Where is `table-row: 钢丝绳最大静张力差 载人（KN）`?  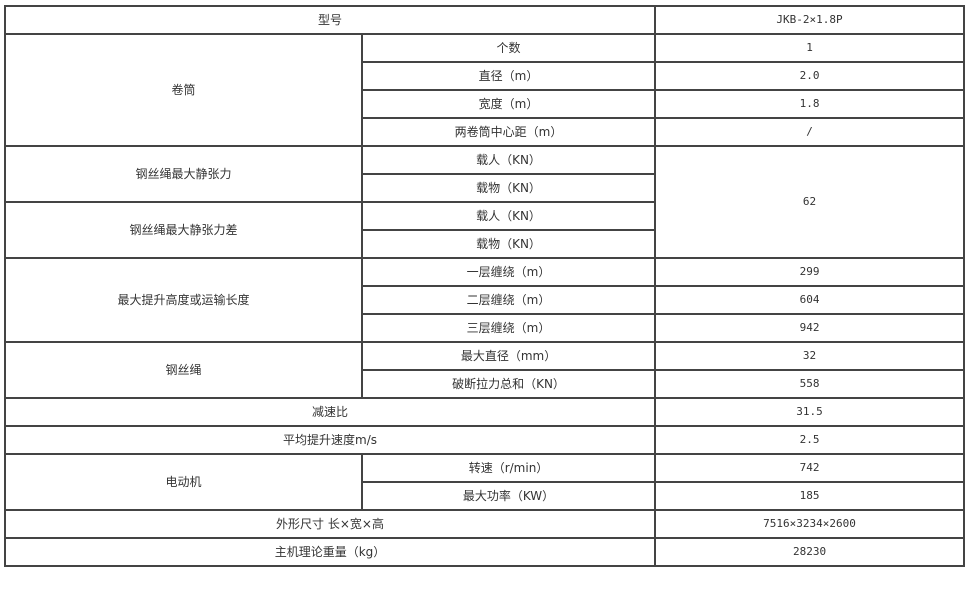
table-row: 钢丝绳最大静张力差 载人（KN） is located at coordinates (484, 230).